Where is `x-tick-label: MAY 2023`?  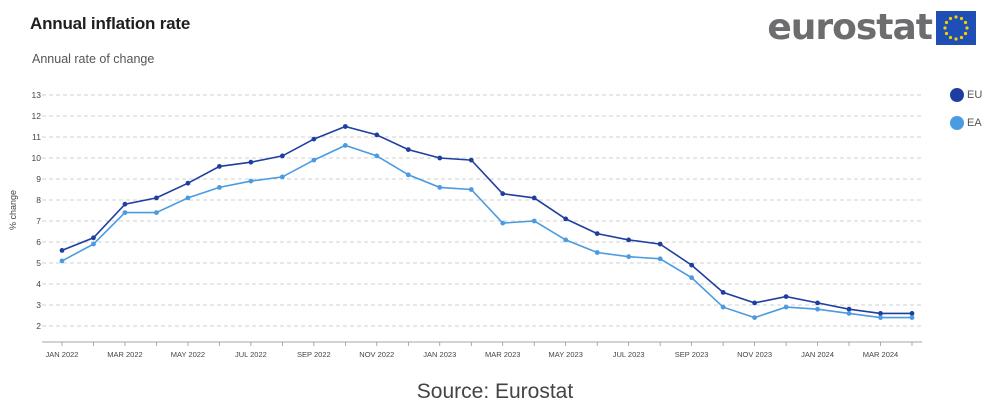
x-tick-label: MAY 2023 is located at coordinates (566, 354).